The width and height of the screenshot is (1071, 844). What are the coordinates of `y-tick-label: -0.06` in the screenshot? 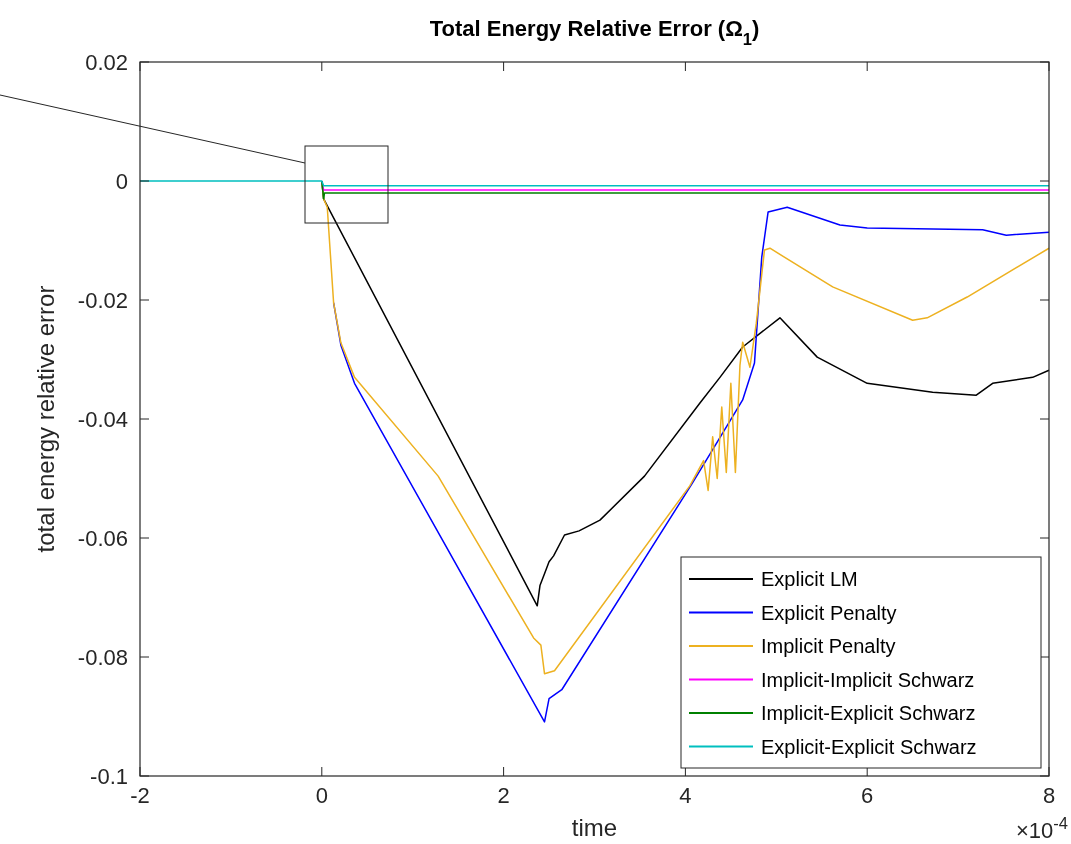 It's located at (102, 538).